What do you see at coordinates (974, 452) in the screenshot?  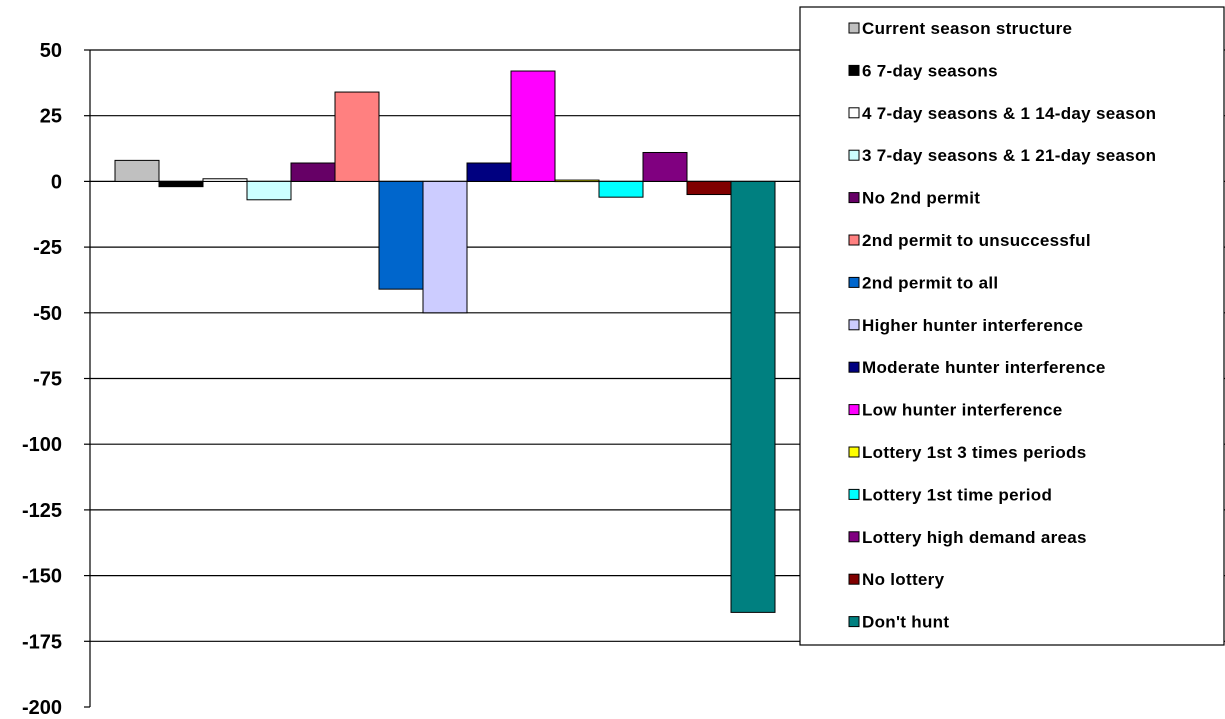 I see `legend-label: Lottery 1st 3 times periods` at bounding box center [974, 452].